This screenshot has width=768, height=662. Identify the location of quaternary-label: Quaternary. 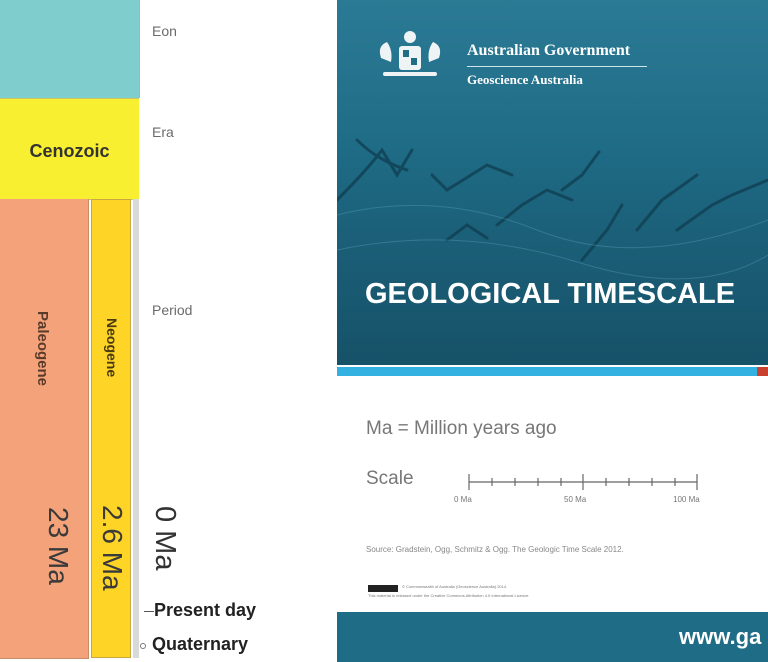
(200, 644).